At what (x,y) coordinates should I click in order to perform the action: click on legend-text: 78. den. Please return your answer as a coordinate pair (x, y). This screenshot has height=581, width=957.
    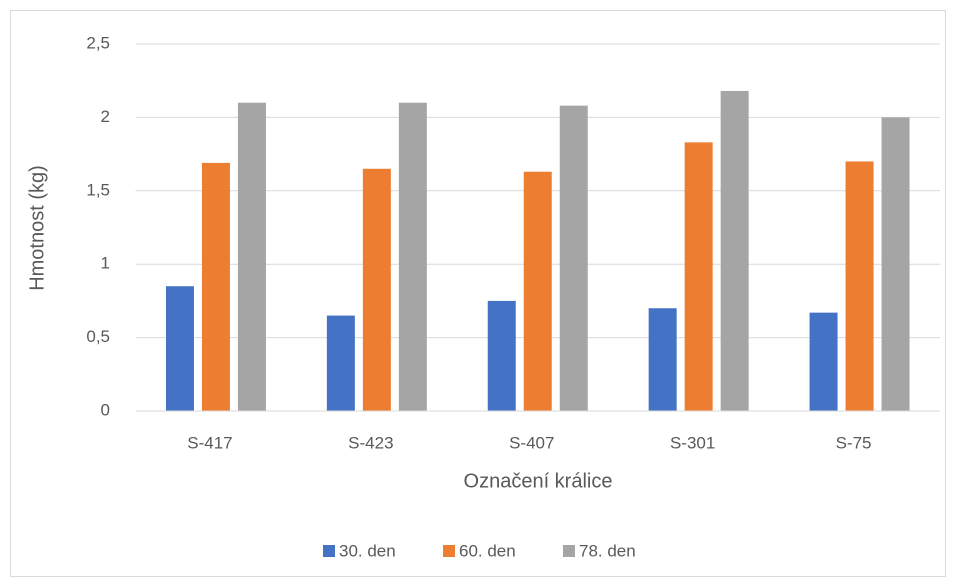
    Looking at the image, I should click on (607, 550).